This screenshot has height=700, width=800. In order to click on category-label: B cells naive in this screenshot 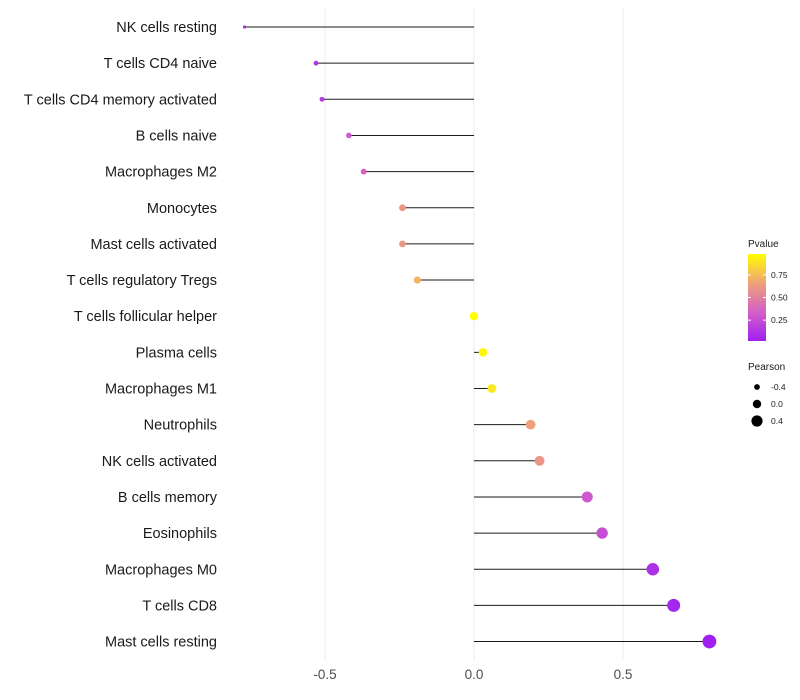, I will do `click(176, 136)`.